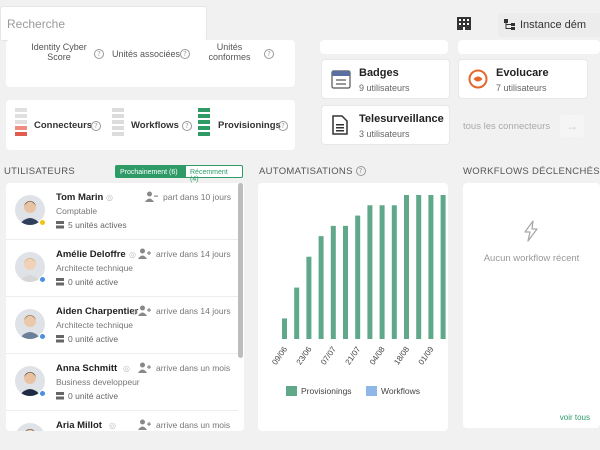 The height and width of the screenshot is (450, 600). I want to click on connectors-gauge-icon, so click(21, 123).